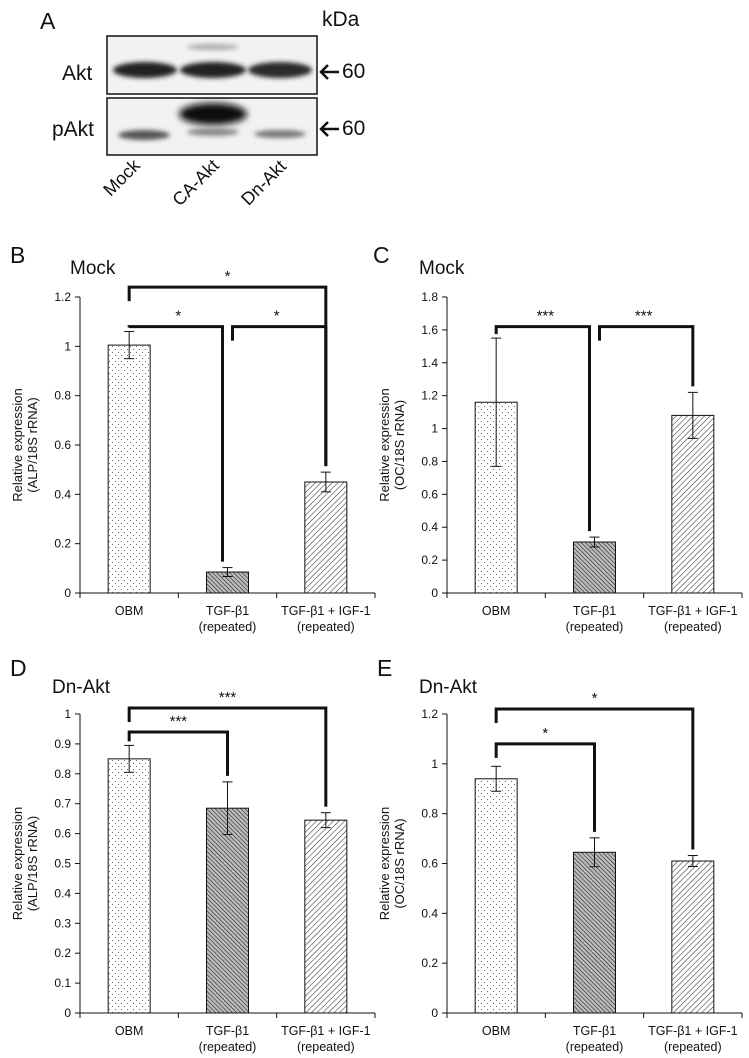 This screenshot has height=1058, width=749. Describe the element at coordinates (62, 983) in the screenshot. I see `y-tick-label: 0.1` at that location.